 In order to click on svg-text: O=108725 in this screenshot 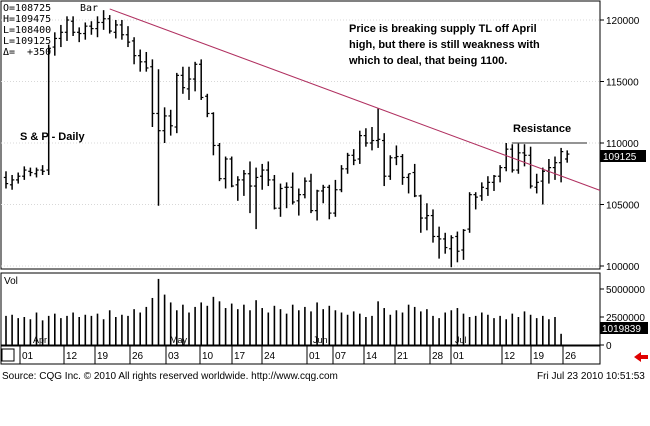, I will do `click(27, 8)`.